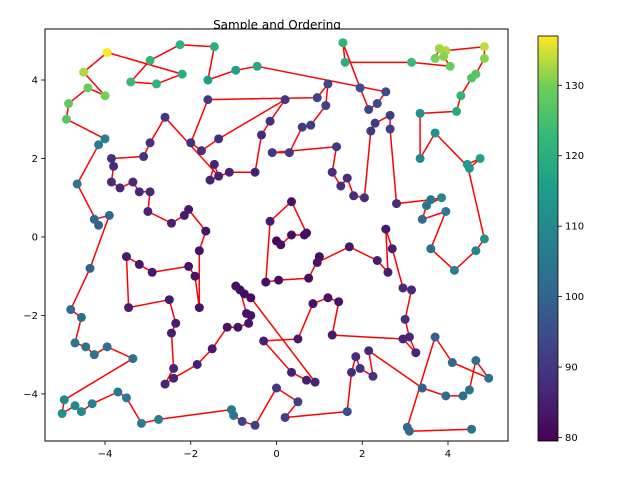 The height and width of the screenshot is (480, 640). What do you see at coordinates (30, 394) in the screenshot?
I see `y-tick-label-0: −4` at bounding box center [30, 394].